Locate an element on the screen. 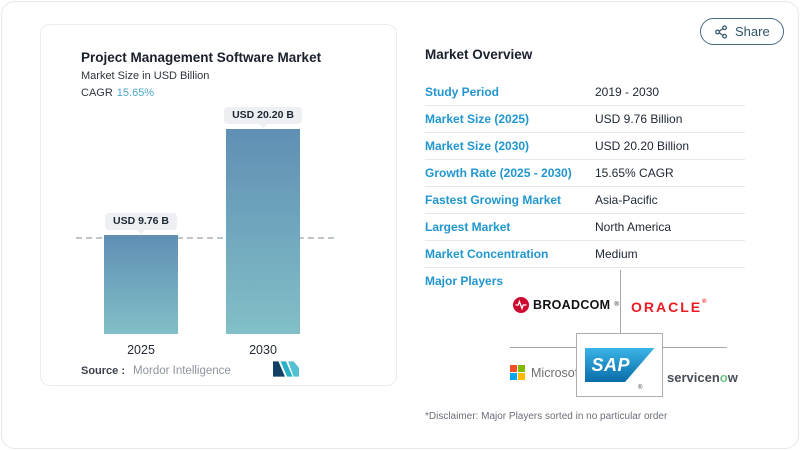  servicenow-wordmark-part1: servicen is located at coordinates (693, 377).